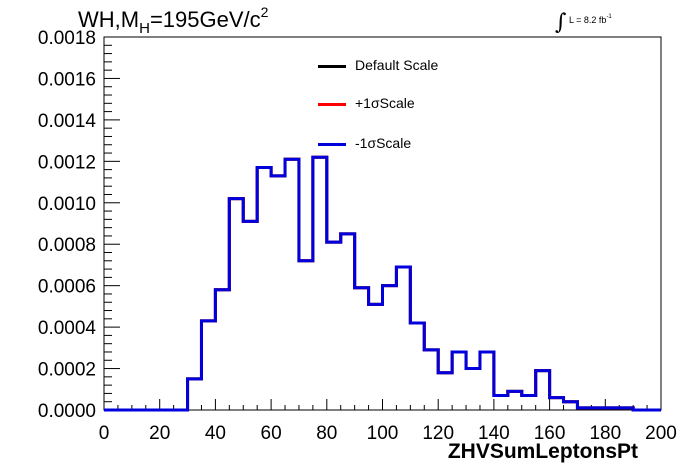 Image resolution: width=696 pixels, height=472 pixels. I want to click on x-tick-label: 180, so click(605, 433).